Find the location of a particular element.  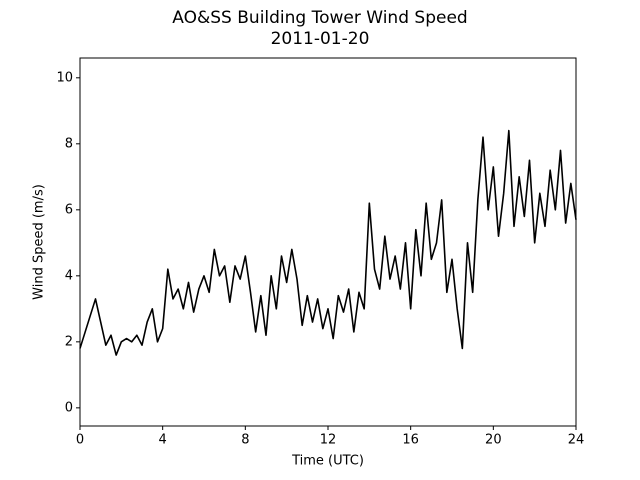

y-tick-label: 10 is located at coordinates (64, 77).